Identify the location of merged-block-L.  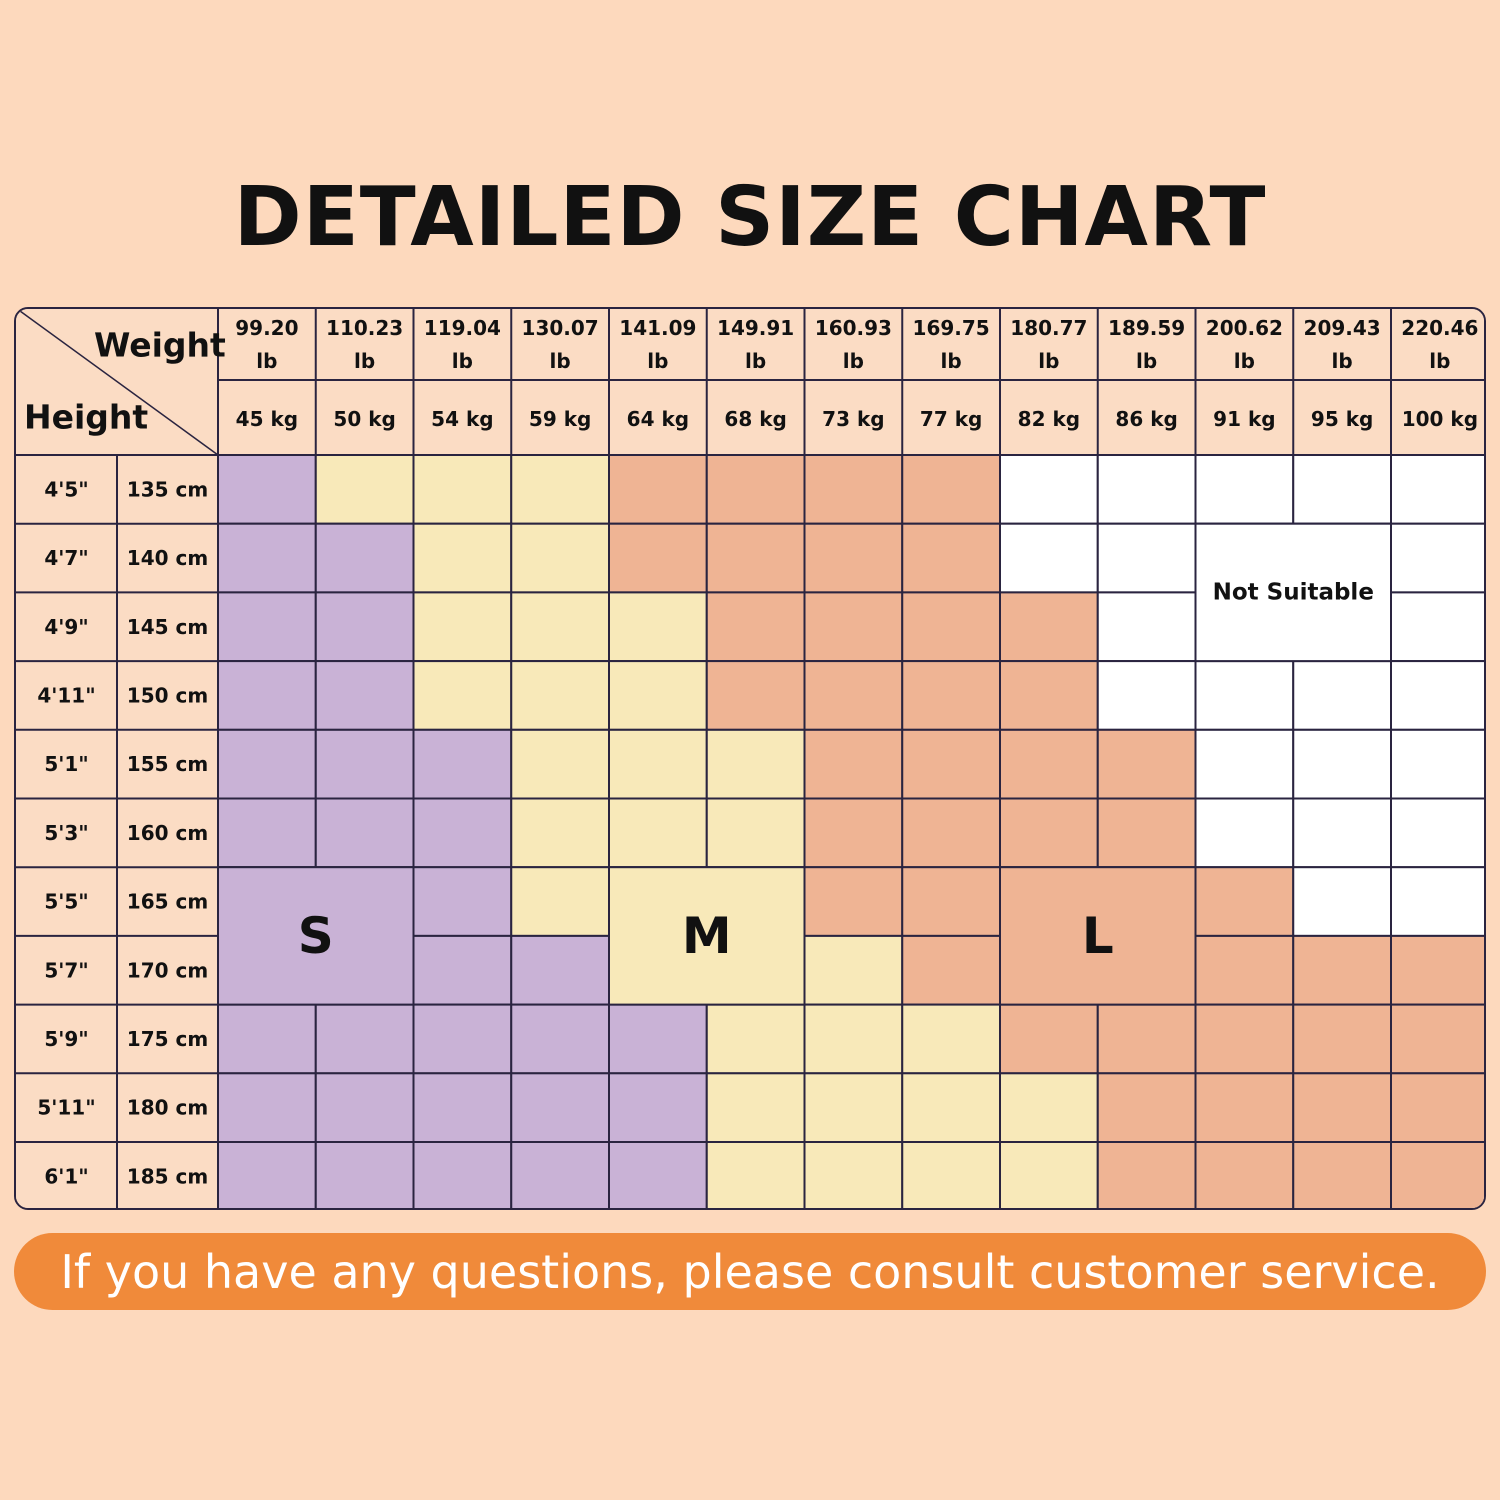
(1098, 936).